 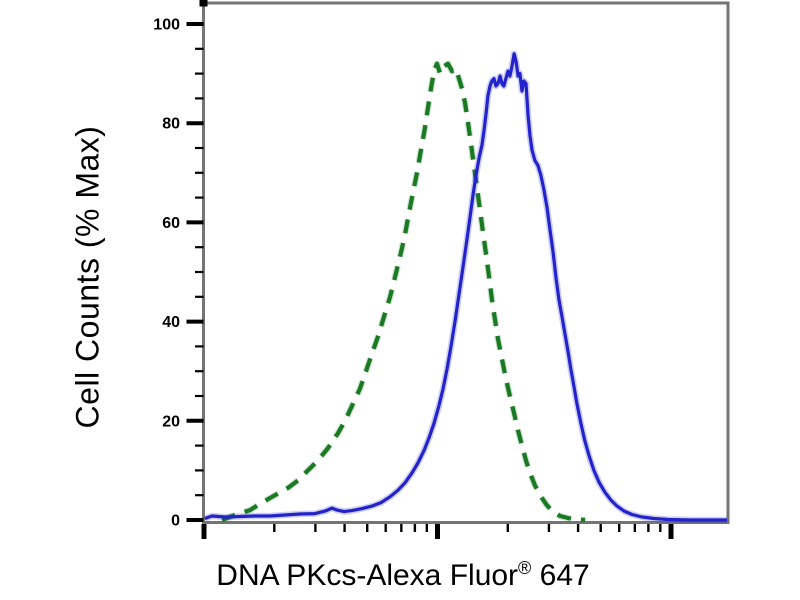 I want to click on y-tick-label: 80, so click(x=171, y=124).